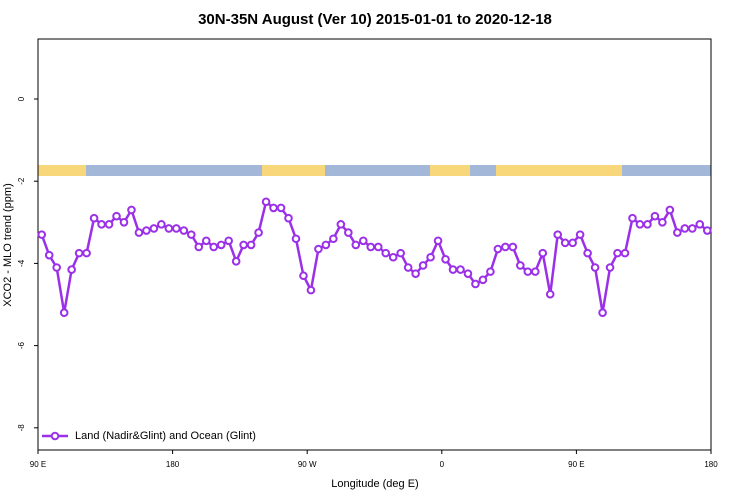  Describe the element at coordinates (442, 464) in the screenshot. I see `x-tick-label: 0` at that location.